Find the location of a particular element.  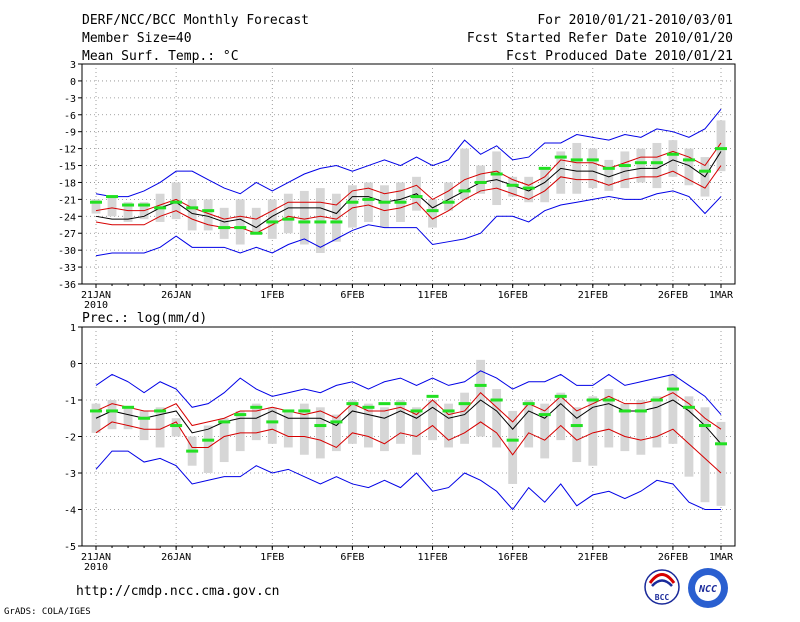

precip-panel-title: Prec.: log(mm/d) is located at coordinates (144, 318).